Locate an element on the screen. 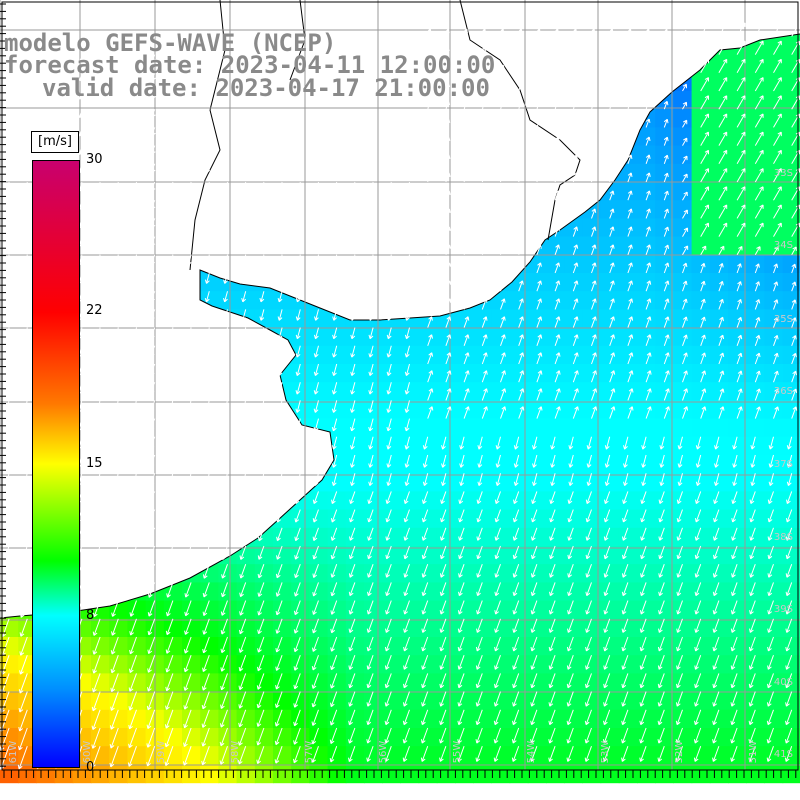  lat-label: 40S is located at coordinates (783, 682).